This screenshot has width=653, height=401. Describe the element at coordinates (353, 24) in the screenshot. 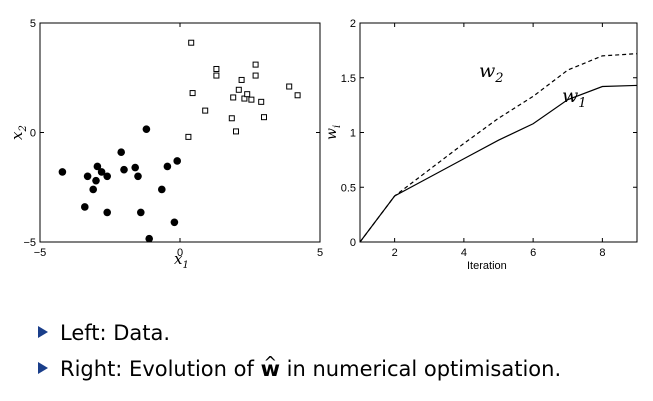

I see `line-y-tick-label: 2` at that location.